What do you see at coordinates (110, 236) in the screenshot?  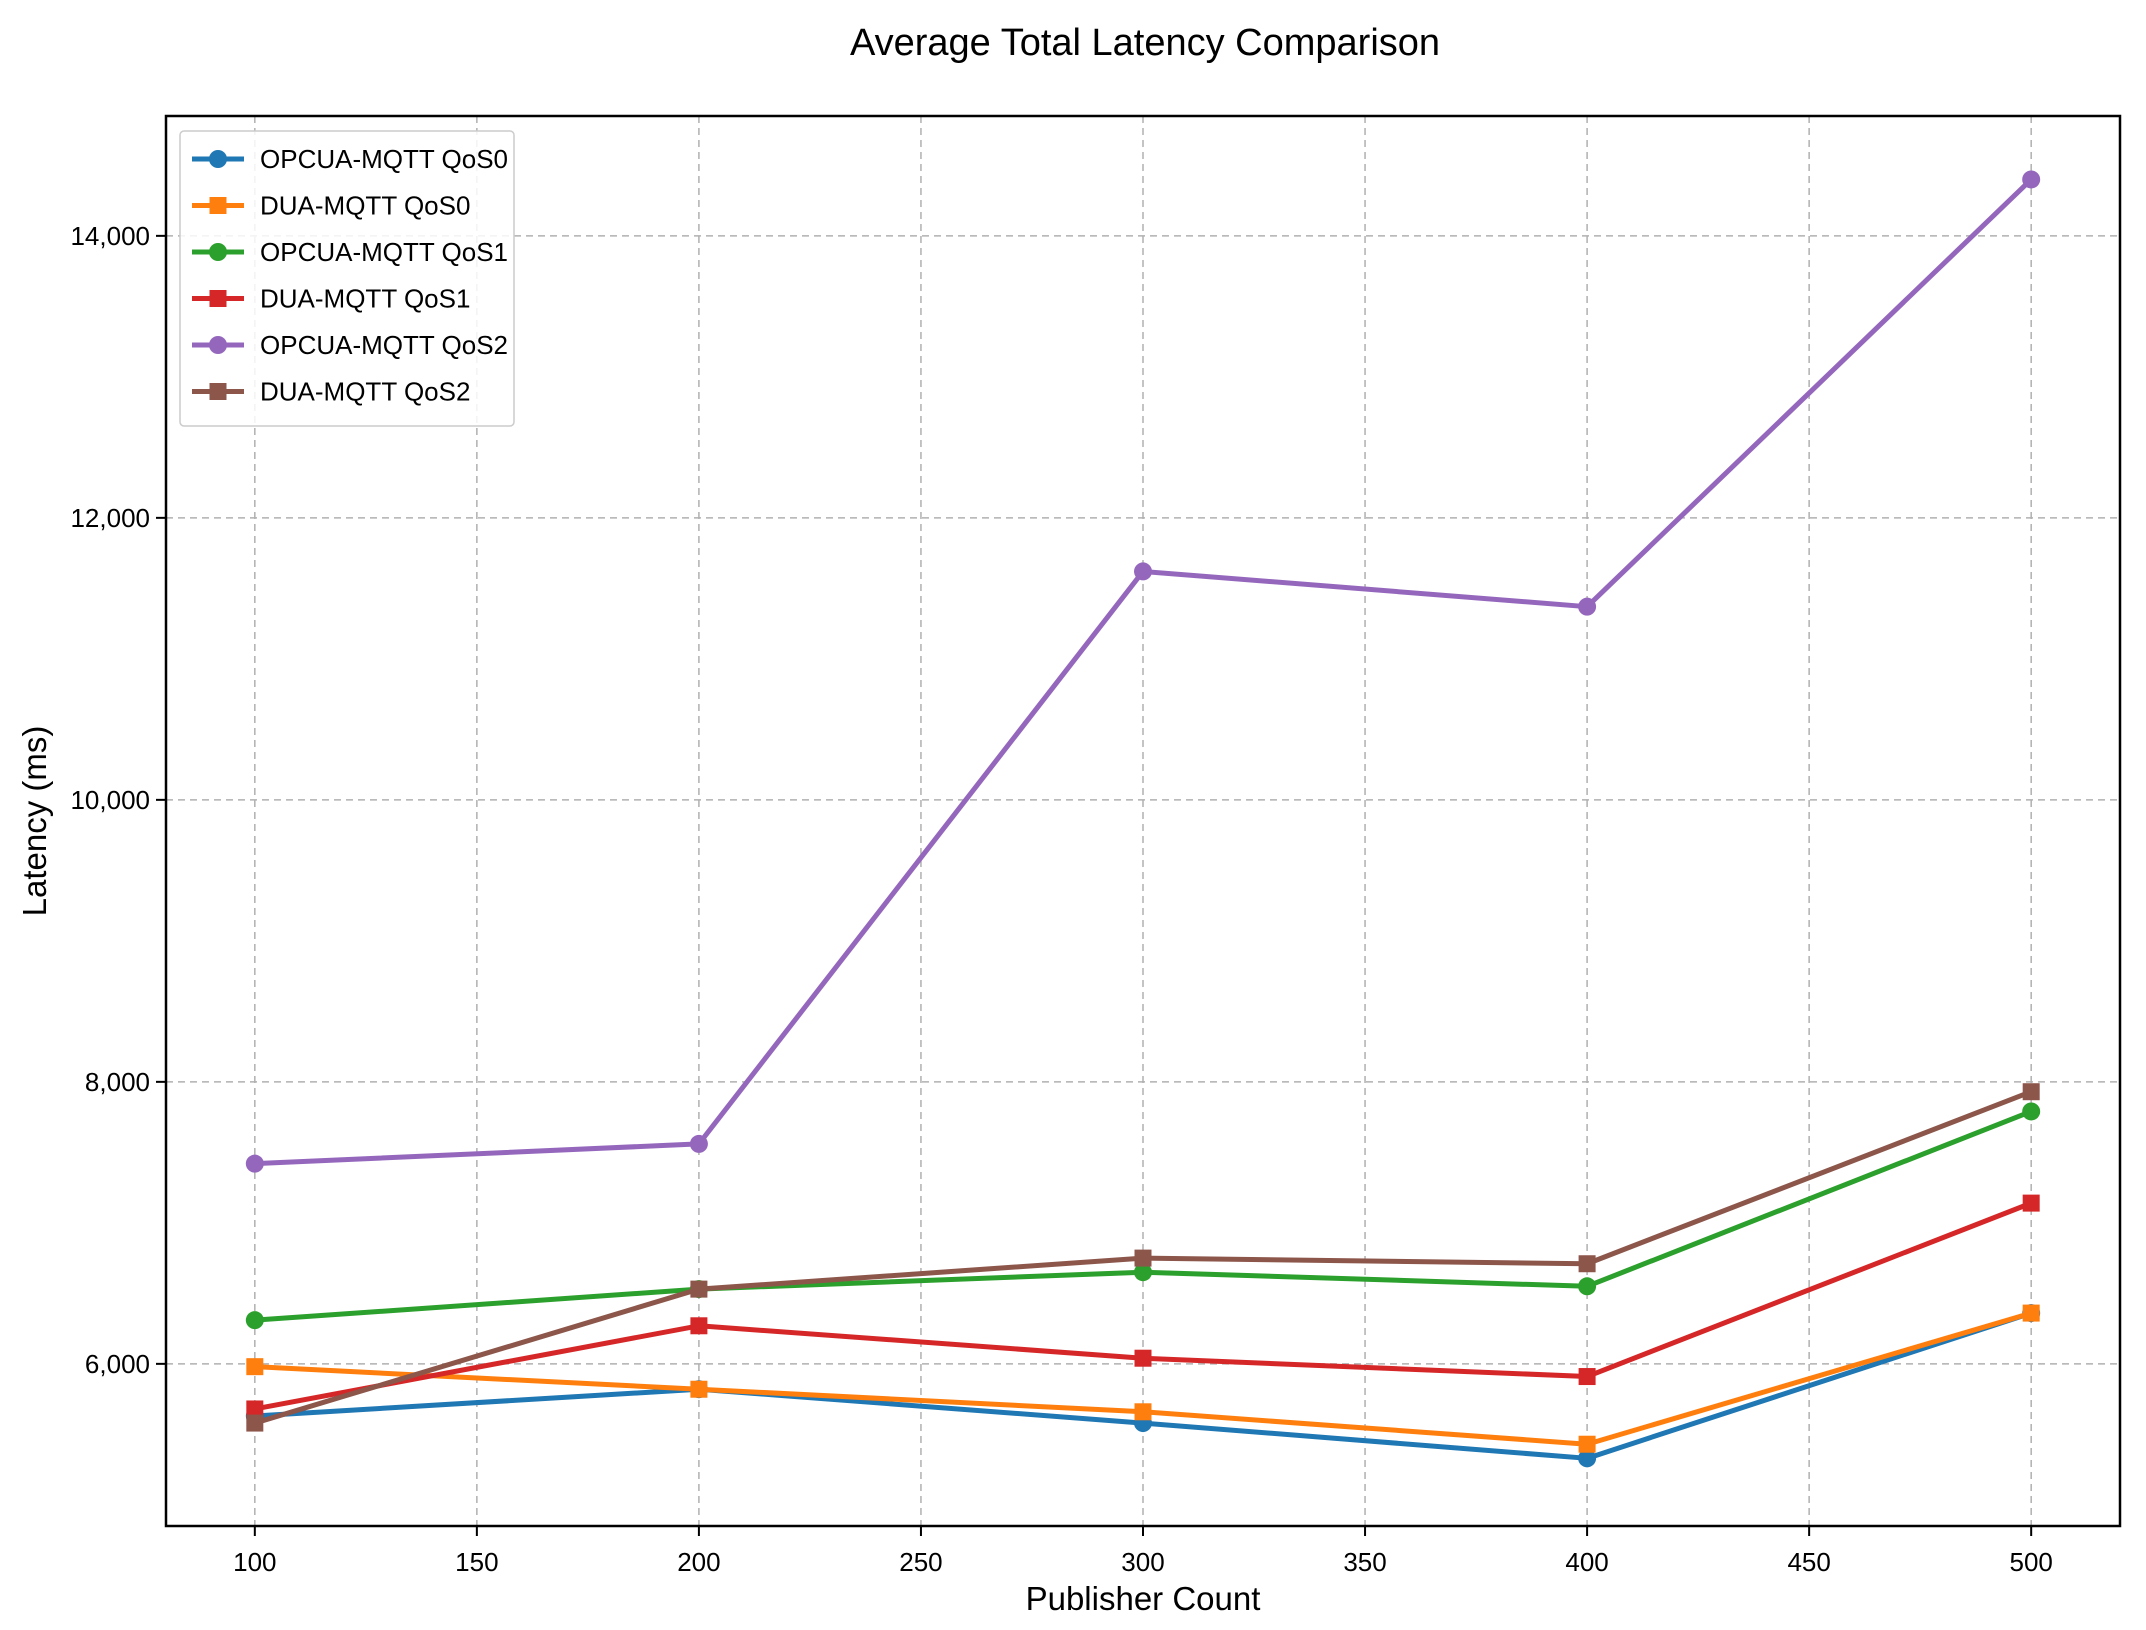 I see `y-tick-label: 14,000` at bounding box center [110, 236].